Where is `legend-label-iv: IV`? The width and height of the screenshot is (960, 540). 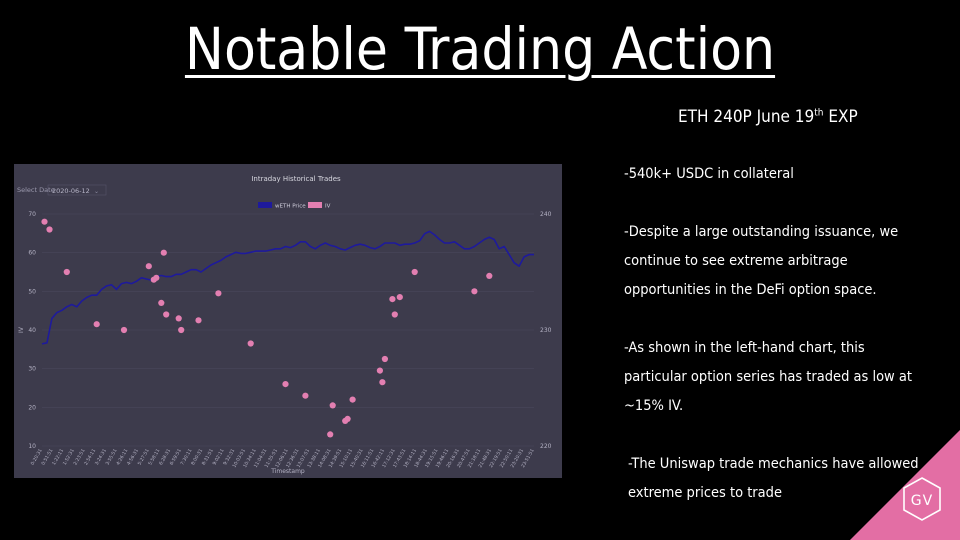
legend-label-iv: IV is located at coordinates (328, 207).